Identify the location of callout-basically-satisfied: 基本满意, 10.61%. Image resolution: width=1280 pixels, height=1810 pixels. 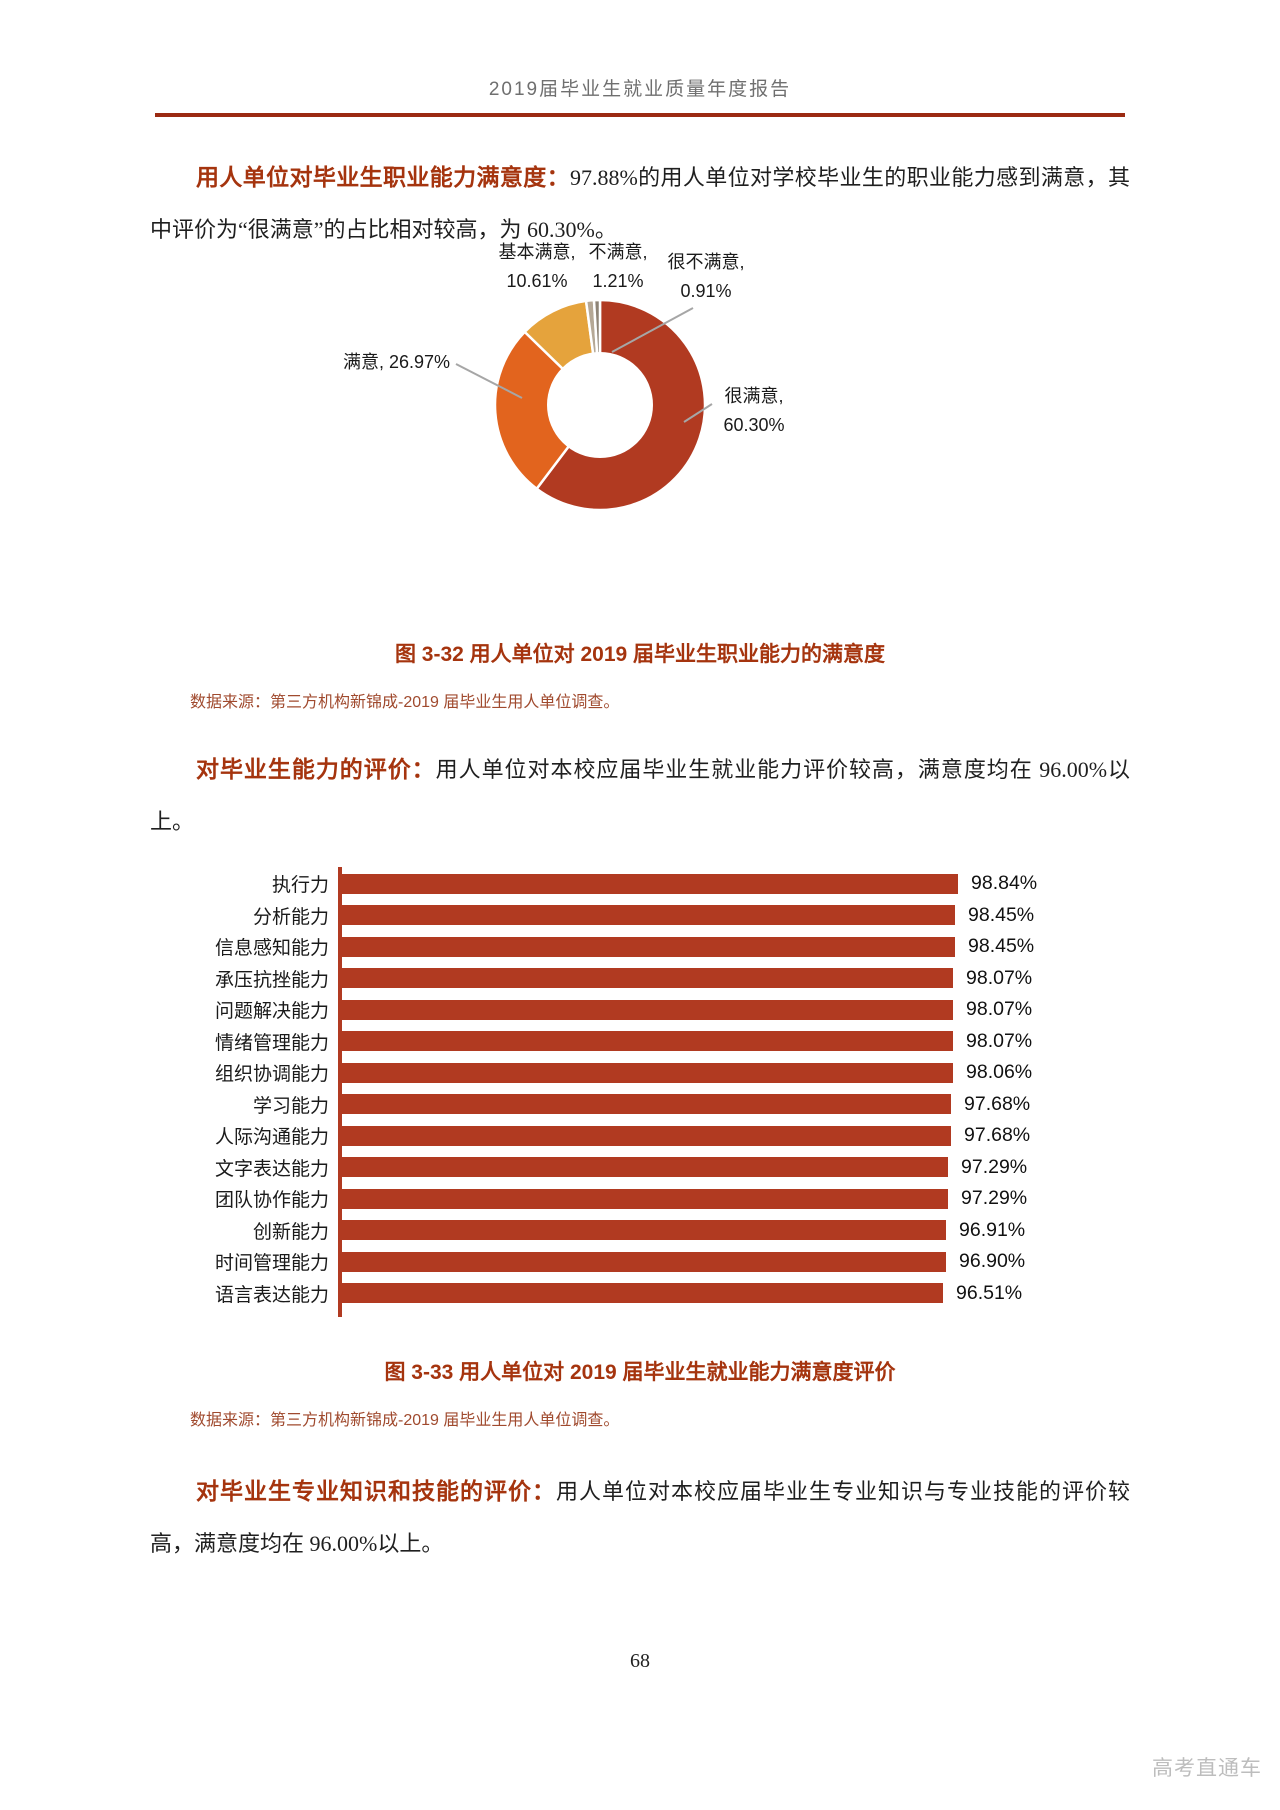
(537, 267).